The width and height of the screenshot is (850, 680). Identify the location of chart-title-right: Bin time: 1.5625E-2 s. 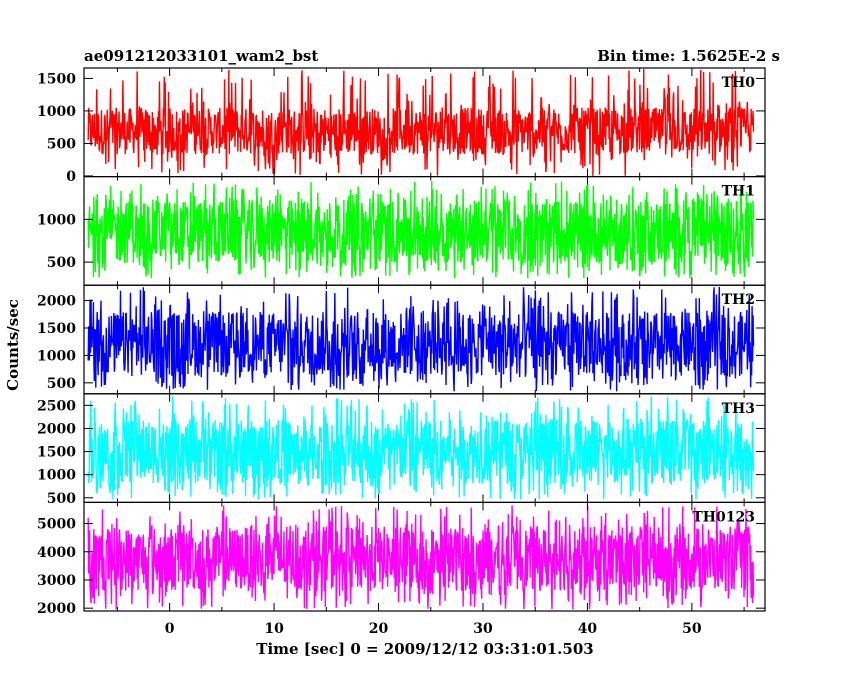
(688, 56).